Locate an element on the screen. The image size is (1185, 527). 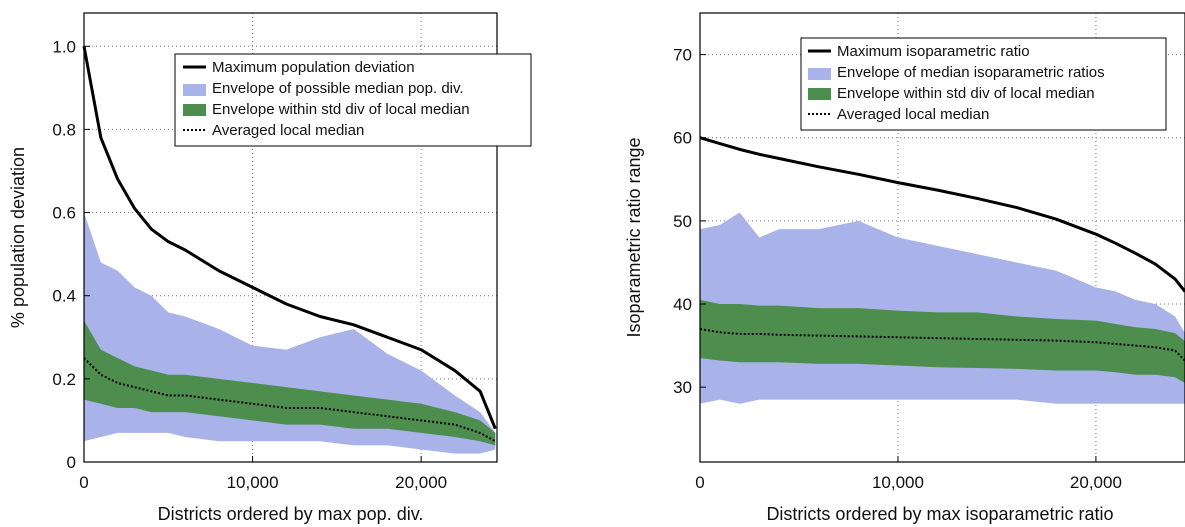
y-tick-label: 0.4 is located at coordinates (64, 296).